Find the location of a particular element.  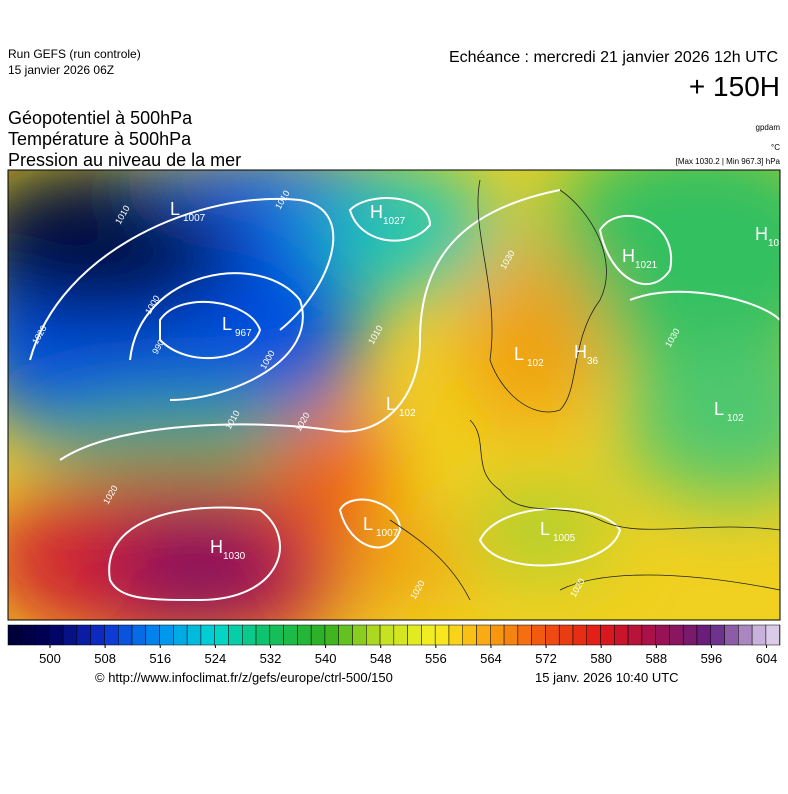

title: Pression au niveau de la mer is located at coordinates (124, 160).